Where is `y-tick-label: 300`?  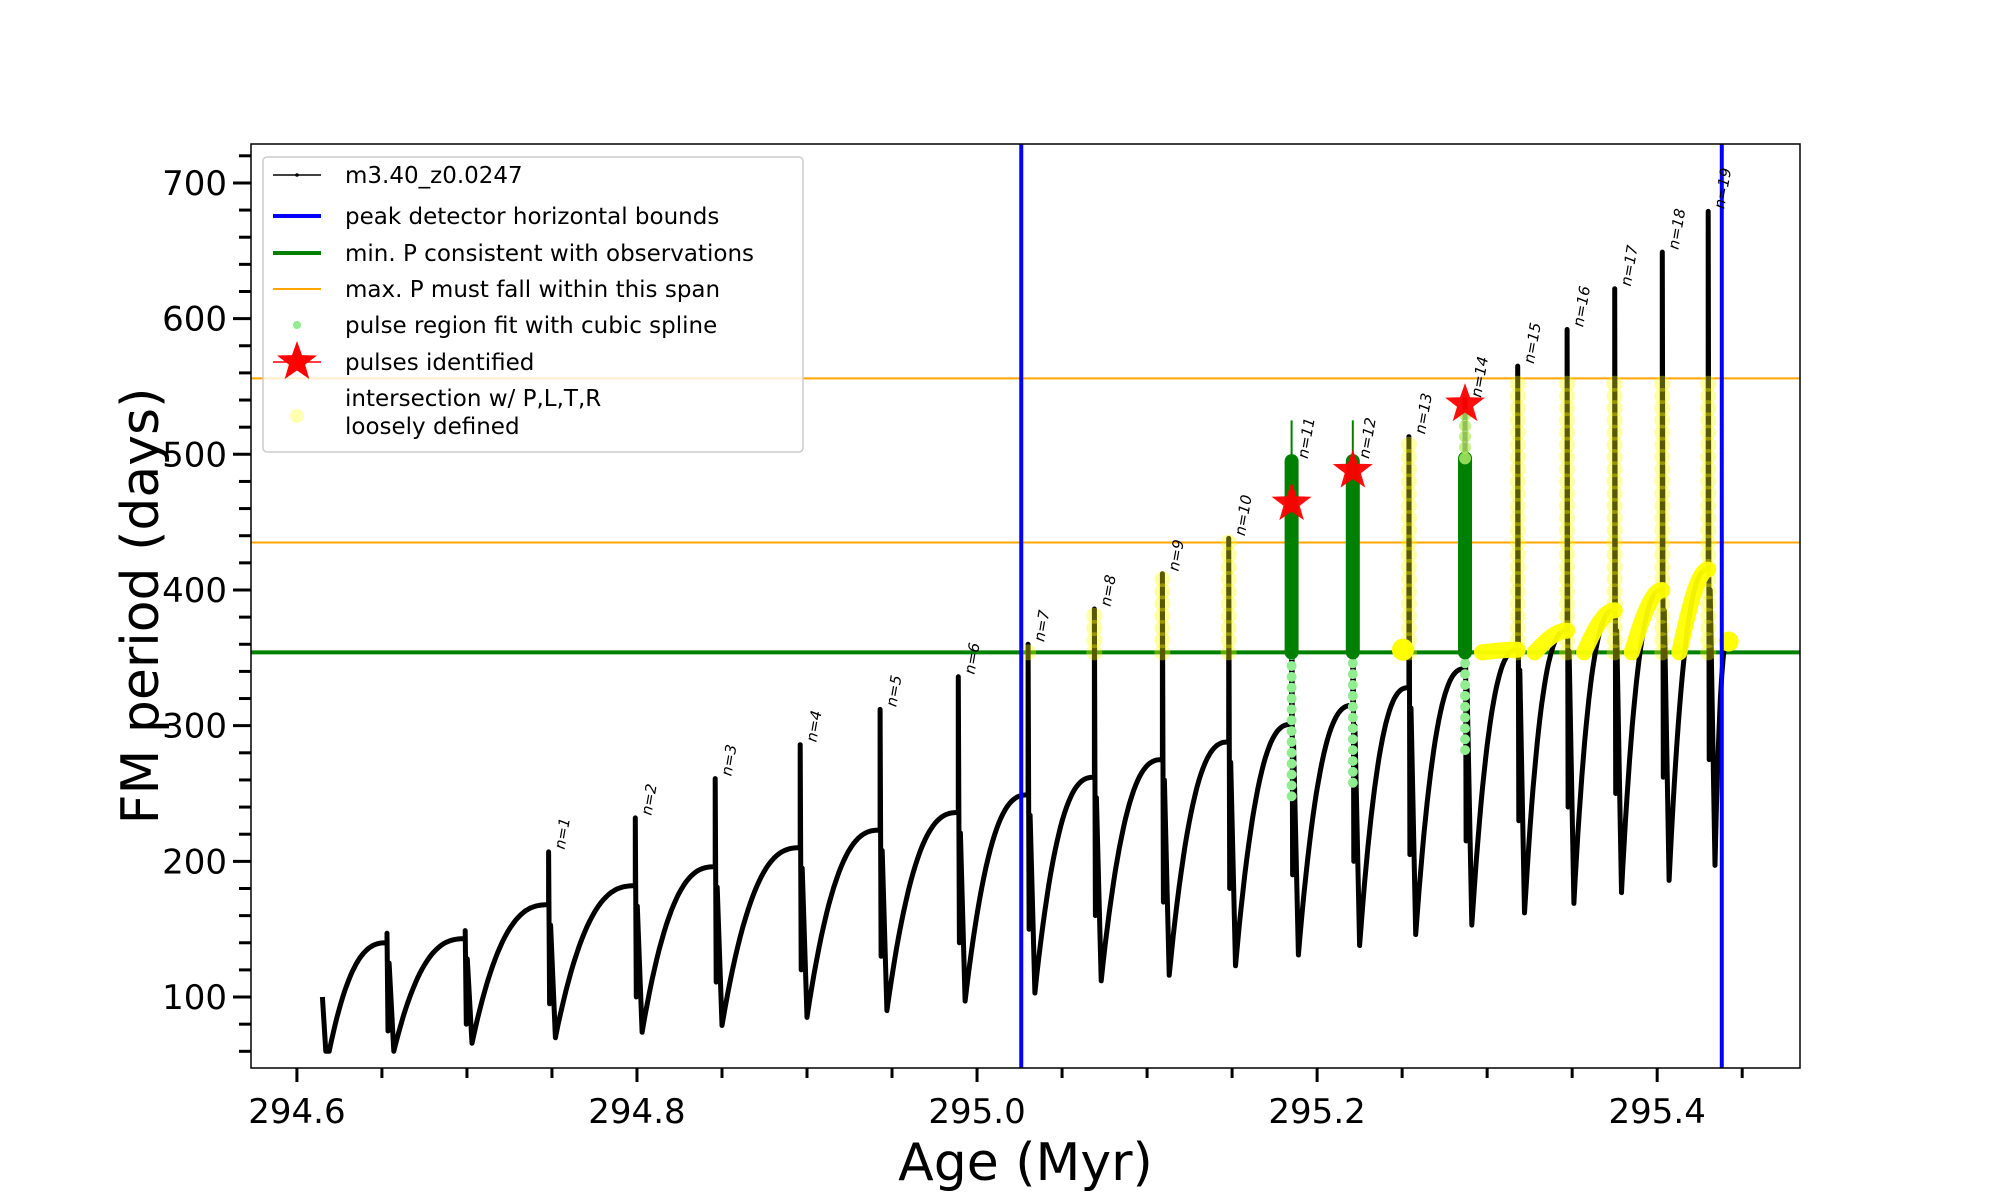 y-tick-label: 300 is located at coordinates (194, 727).